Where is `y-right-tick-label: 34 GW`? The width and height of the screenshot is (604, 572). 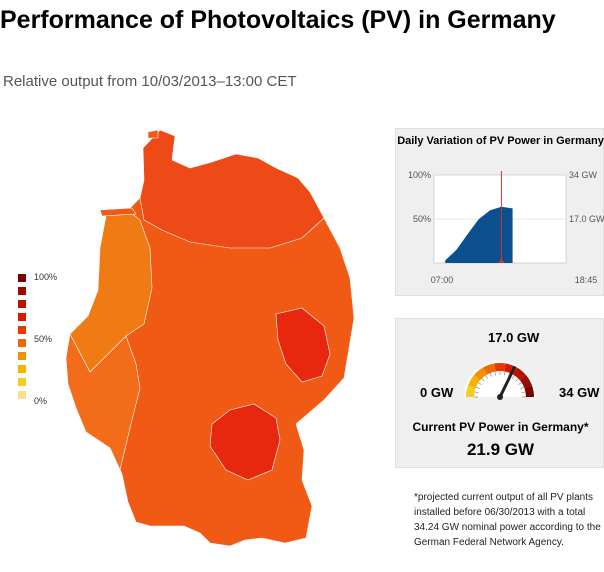 y-right-tick-label: 34 GW is located at coordinates (583, 175).